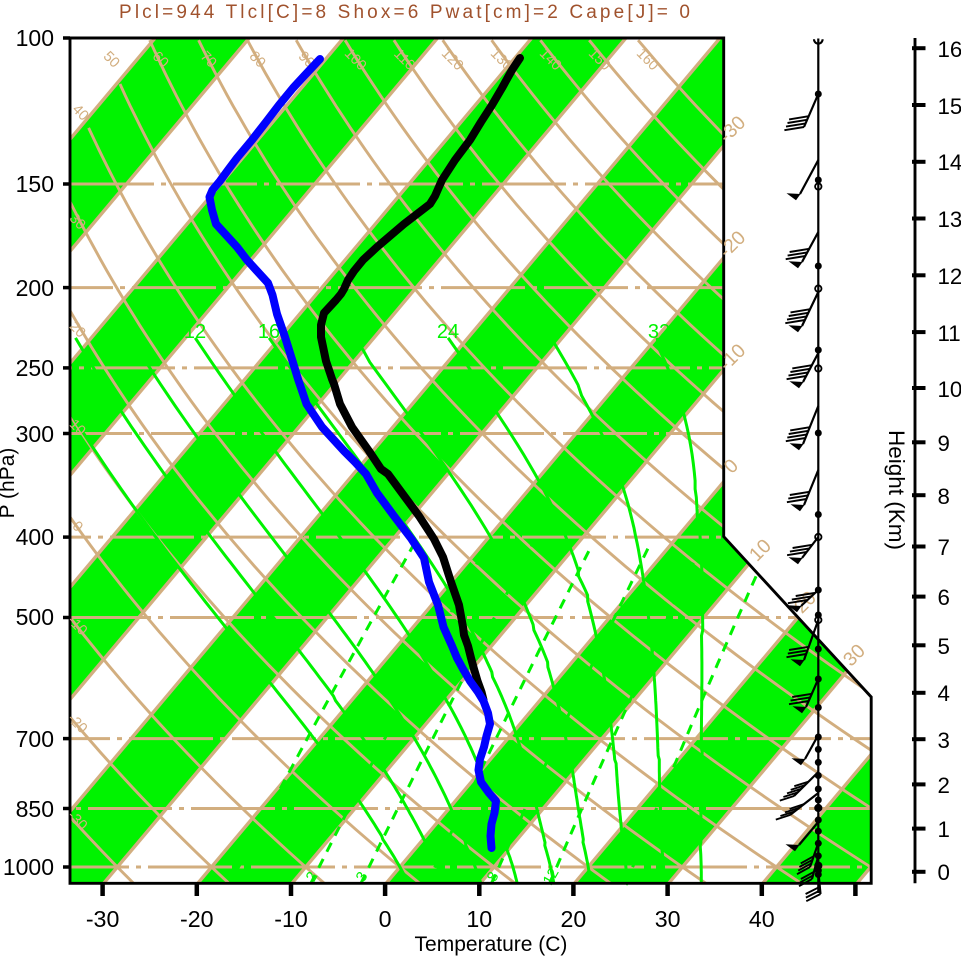  I want to click on svg-text: 1000, so click(28, 867).